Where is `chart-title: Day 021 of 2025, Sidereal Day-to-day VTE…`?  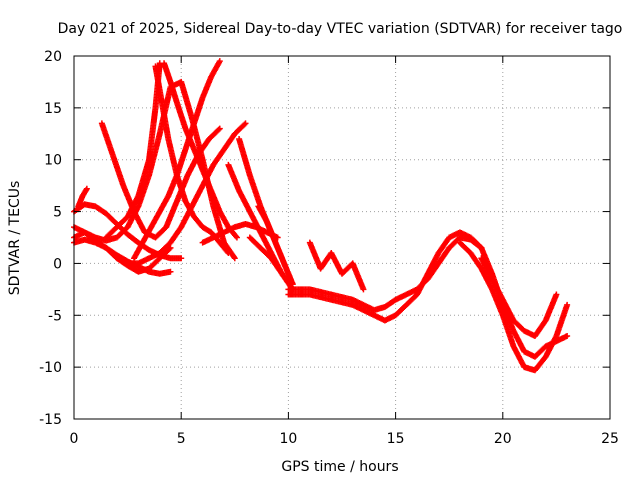 chart-title: Day 021 of 2025, Sidereal Day-to-day VTE… is located at coordinates (340, 29).